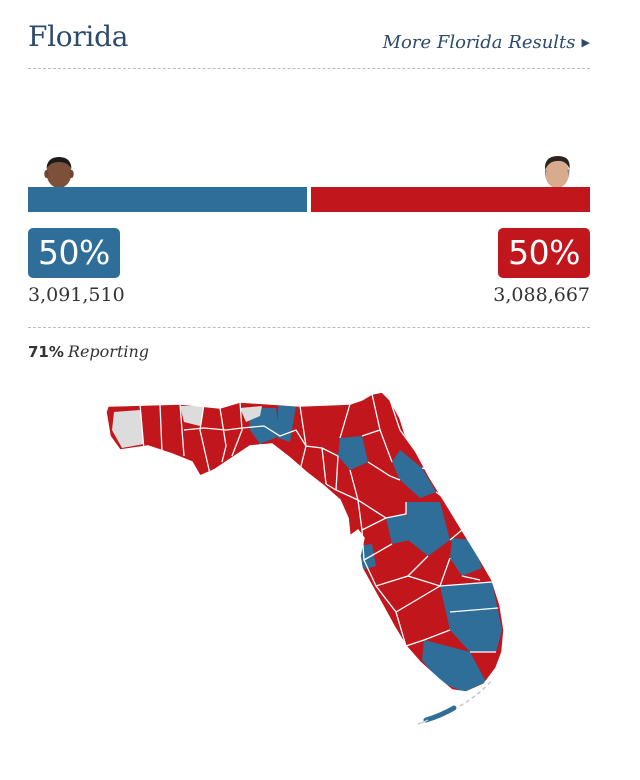 The image size is (640, 780). What do you see at coordinates (541, 295) in the screenshot?
I see `rep-vote-count: 3,088,667` at bounding box center [541, 295].